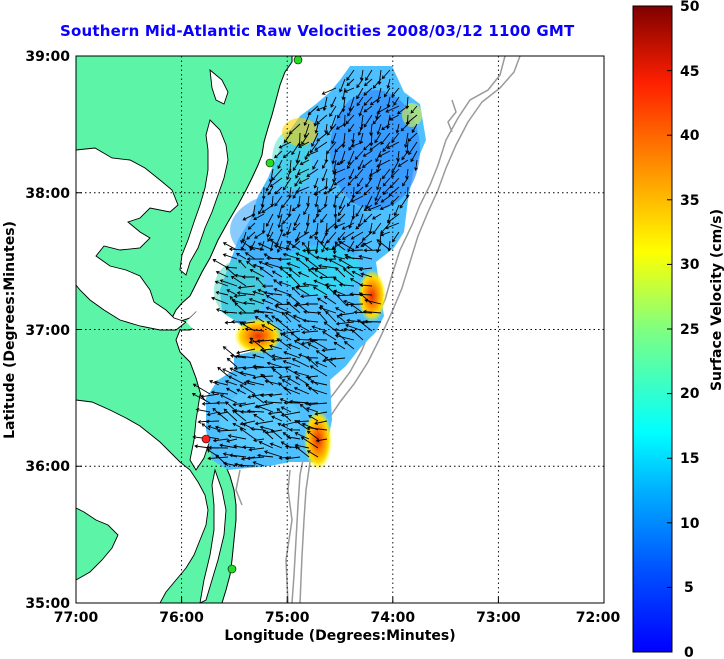 Image resolution: width=724 pixels, height=659 pixels. Describe the element at coordinates (10, 330) in the screenshot. I see `y-axis-label: Latitude (Degrees:Minutes)` at that location.